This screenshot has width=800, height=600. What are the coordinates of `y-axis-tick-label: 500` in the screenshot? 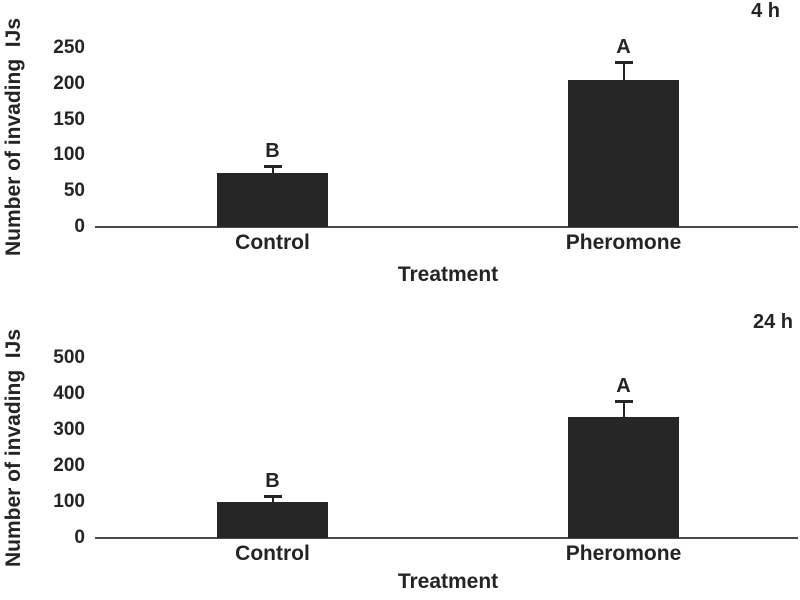 It's located at (69, 357).